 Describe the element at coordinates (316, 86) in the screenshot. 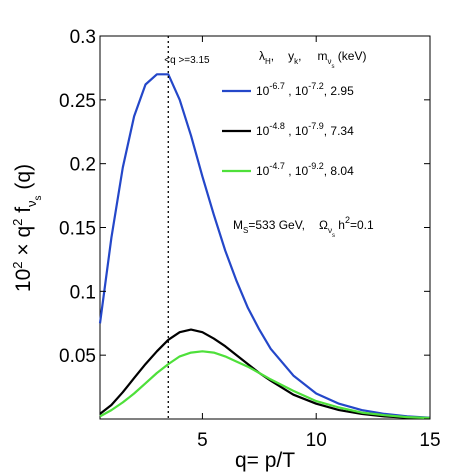

I see `legend-label-1-b-sup: -7.2` at that location.